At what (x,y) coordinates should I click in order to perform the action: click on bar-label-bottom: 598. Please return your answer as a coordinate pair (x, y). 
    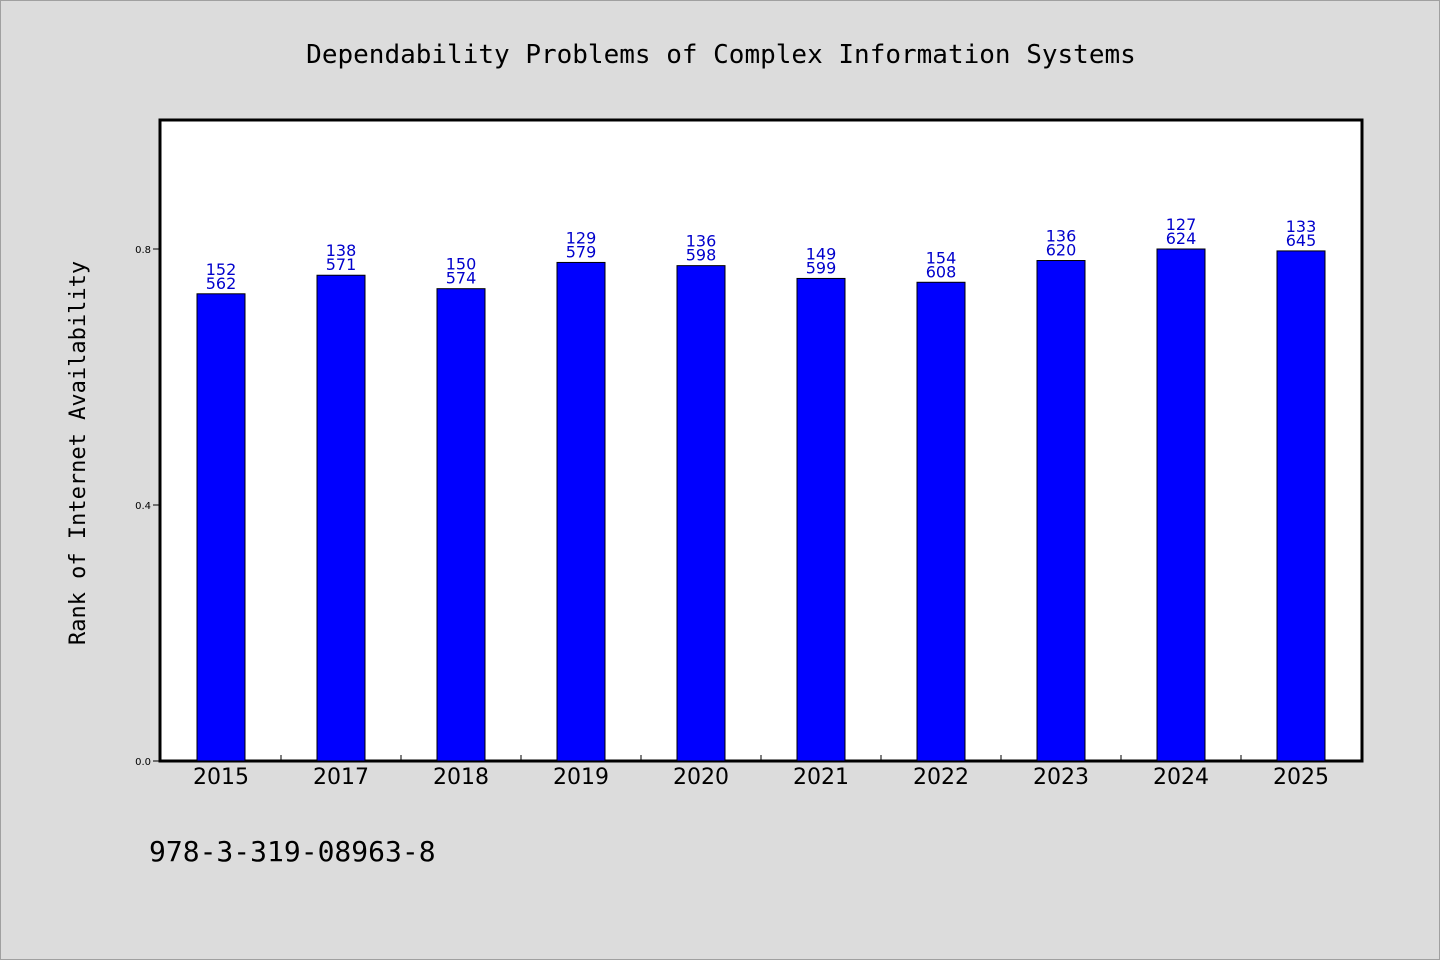
    Looking at the image, I should click on (701, 255).